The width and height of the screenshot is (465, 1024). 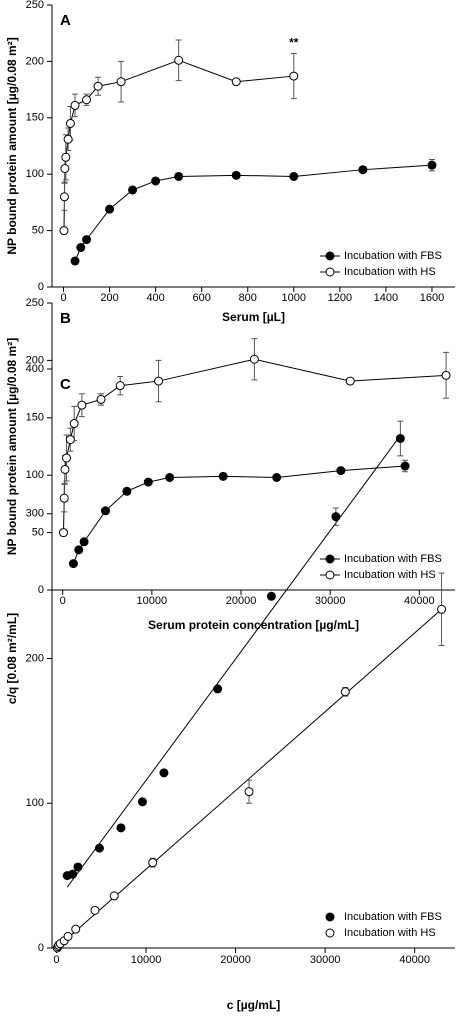 I want to click on panel-label: A, so click(x=65, y=20).